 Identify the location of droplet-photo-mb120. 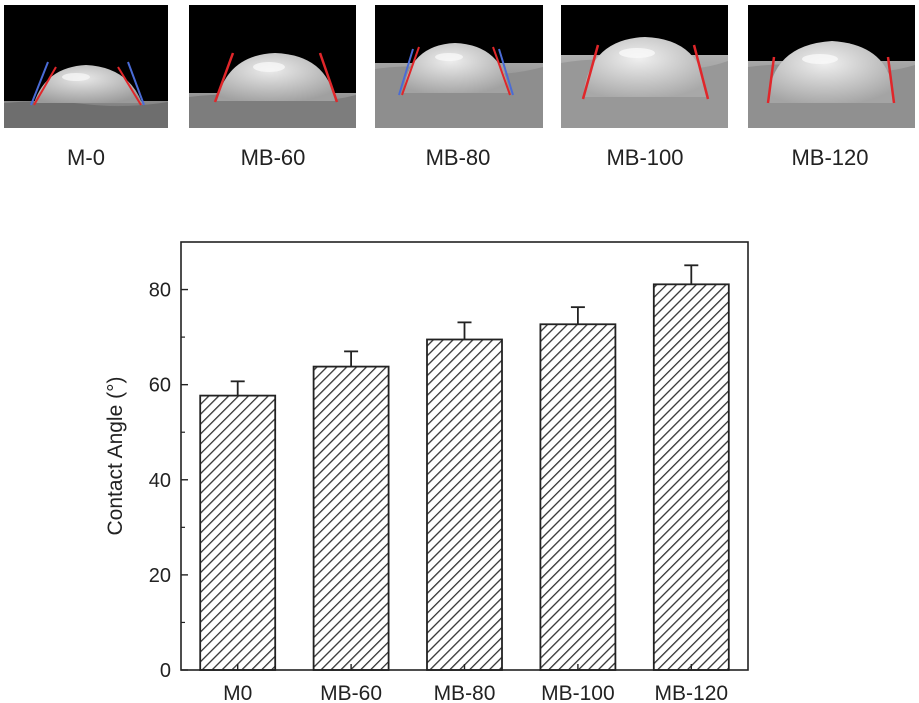
(831, 66).